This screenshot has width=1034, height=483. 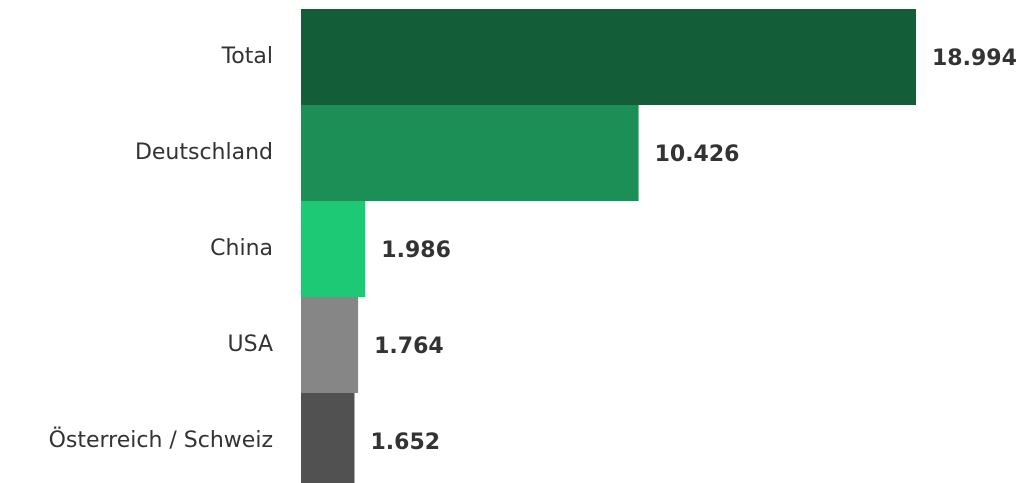 What do you see at coordinates (247, 56) in the screenshot?
I see `category-label: Total` at bounding box center [247, 56].